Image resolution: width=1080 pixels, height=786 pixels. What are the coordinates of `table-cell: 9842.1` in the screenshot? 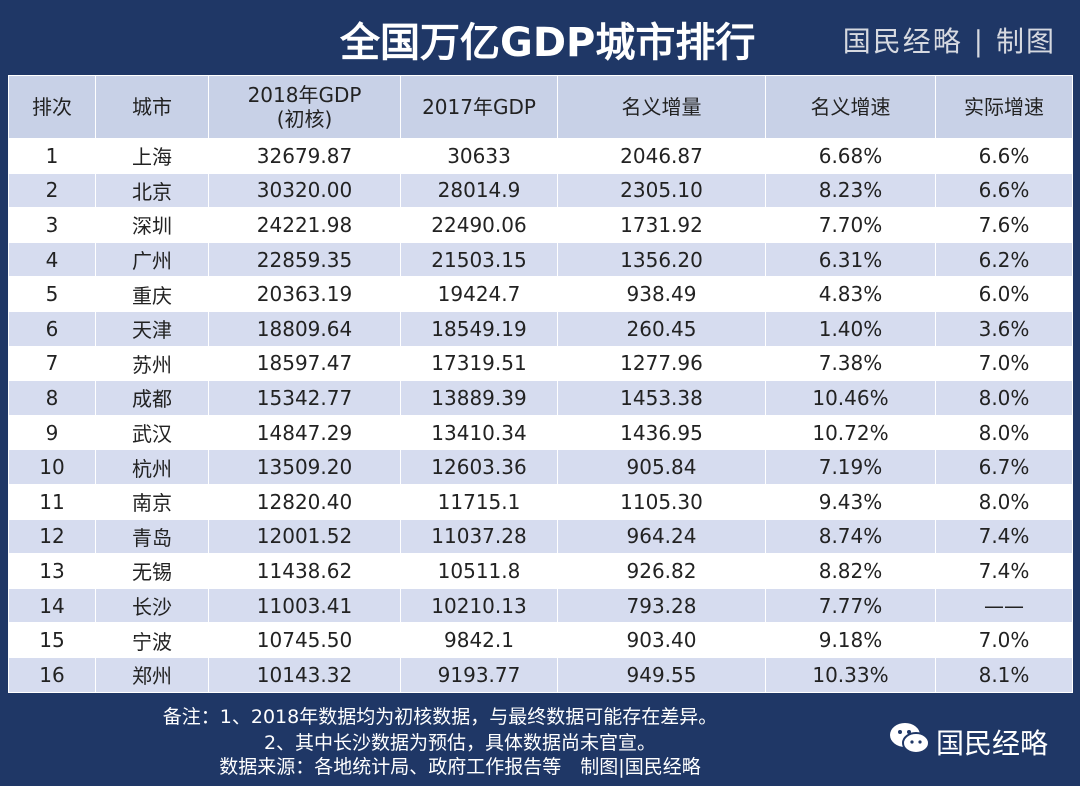 It's located at (479, 640).